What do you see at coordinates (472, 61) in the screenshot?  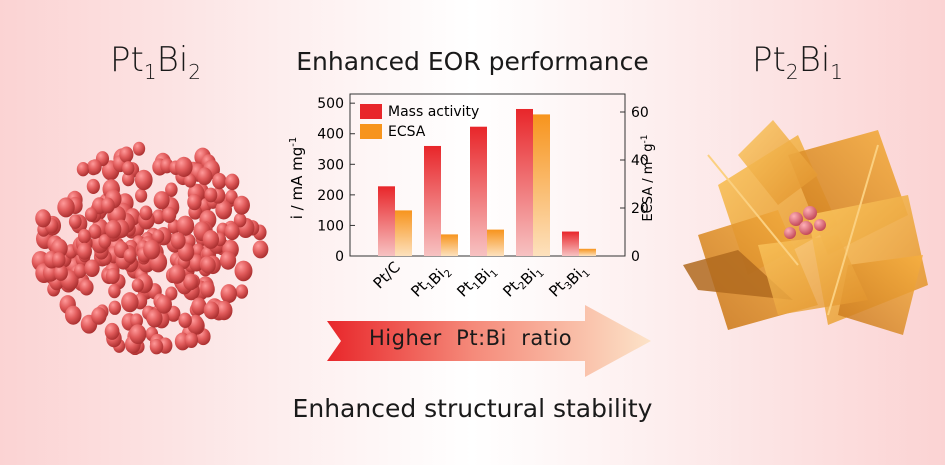 I see `headline-enhanced-eor: Enhanced EOR performance` at bounding box center [472, 61].